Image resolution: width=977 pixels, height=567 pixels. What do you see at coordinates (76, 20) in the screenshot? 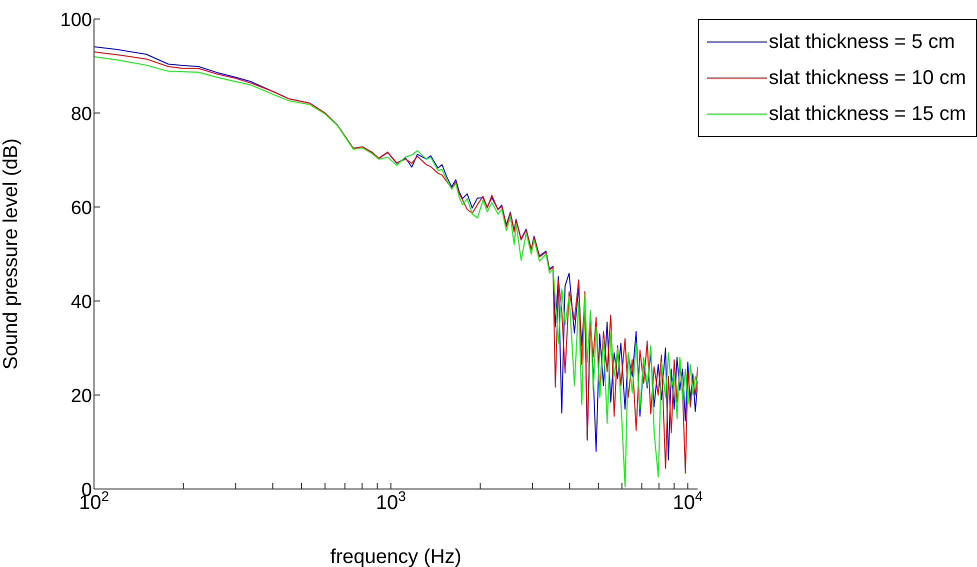
I see `y-tick-label: 100` at bounding box center [76, 20].